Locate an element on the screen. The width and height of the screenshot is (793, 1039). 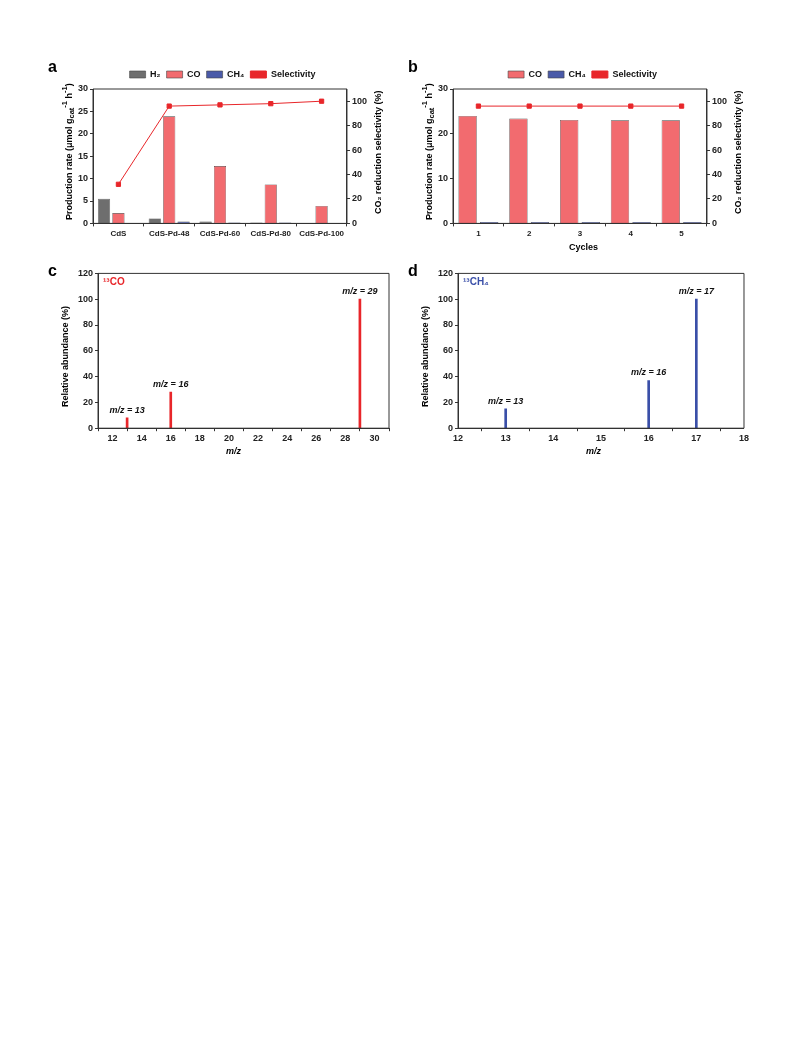
x-tick-label: CdS-Pd-100 is located at coordinates (322, 234).